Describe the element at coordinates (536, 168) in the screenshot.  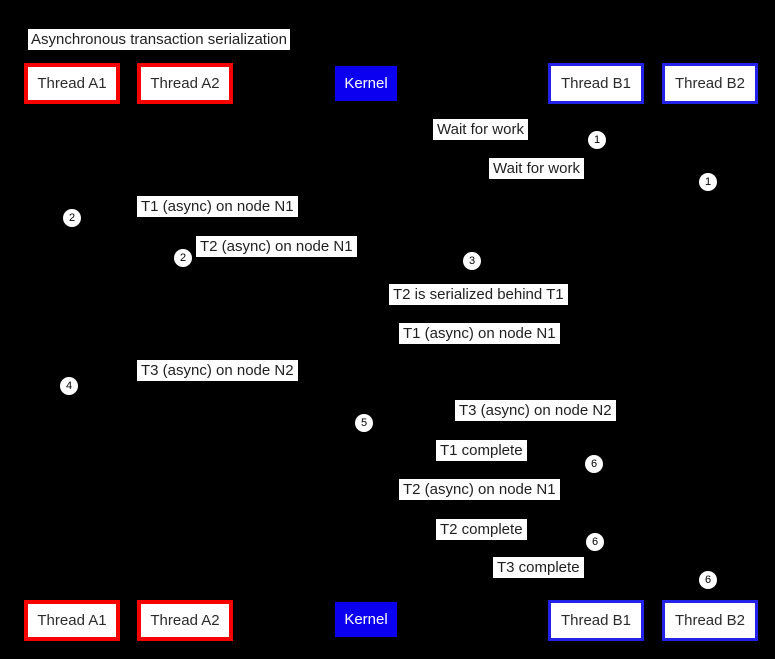
I see `message-wait-for-work-b2: Wait for work` at that location.